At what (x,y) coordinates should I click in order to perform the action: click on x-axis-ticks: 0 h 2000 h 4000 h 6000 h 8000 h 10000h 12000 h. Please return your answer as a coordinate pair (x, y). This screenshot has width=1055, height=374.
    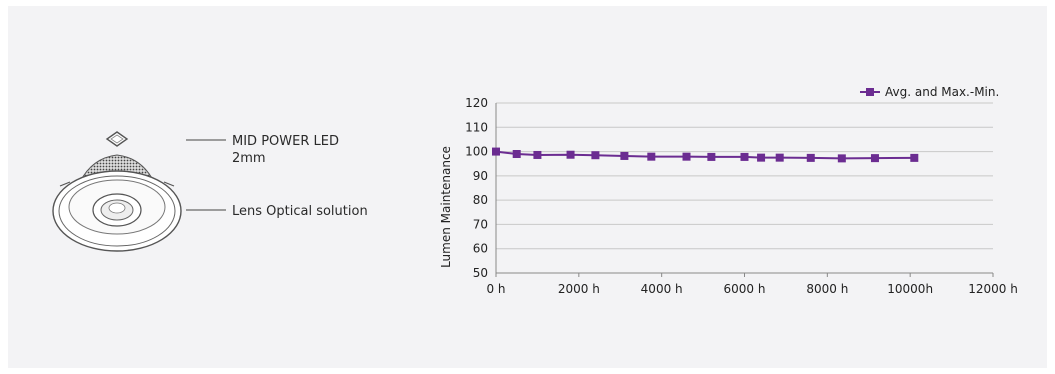
    Looking at the image, I should click on (751, 289).